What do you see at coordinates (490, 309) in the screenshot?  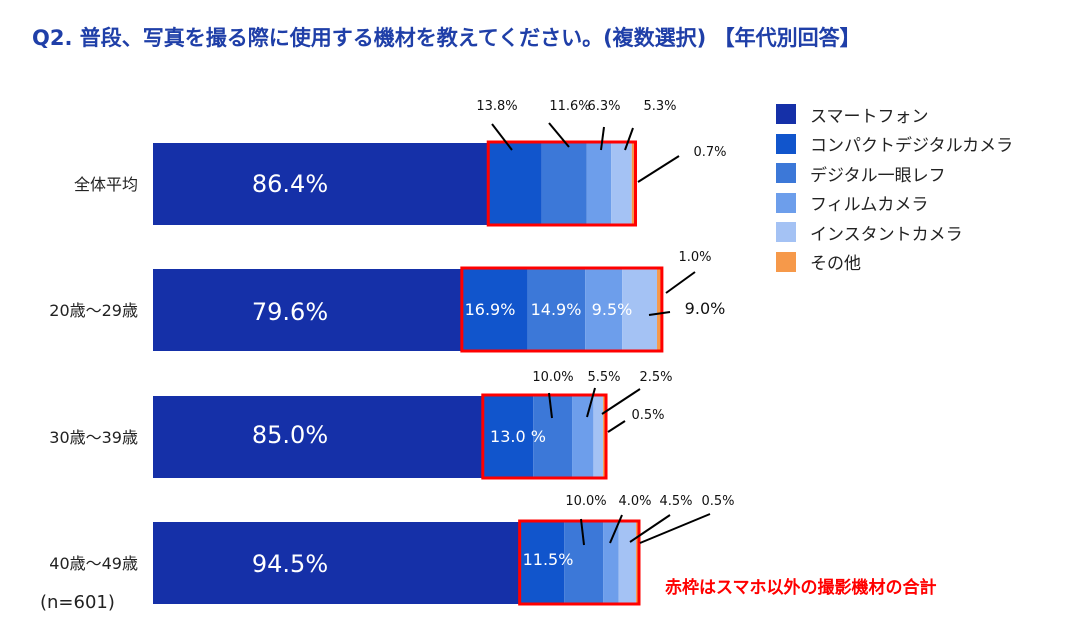 I see `data-label: 16.9%` at bounding box center [490, 309].